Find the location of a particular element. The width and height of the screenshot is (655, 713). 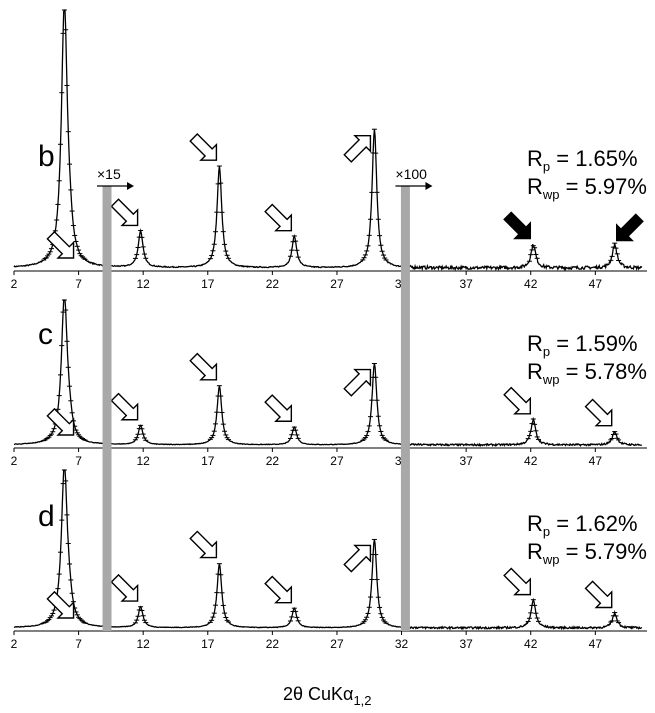

panel-letter: c is located at coordinates (45, 334).